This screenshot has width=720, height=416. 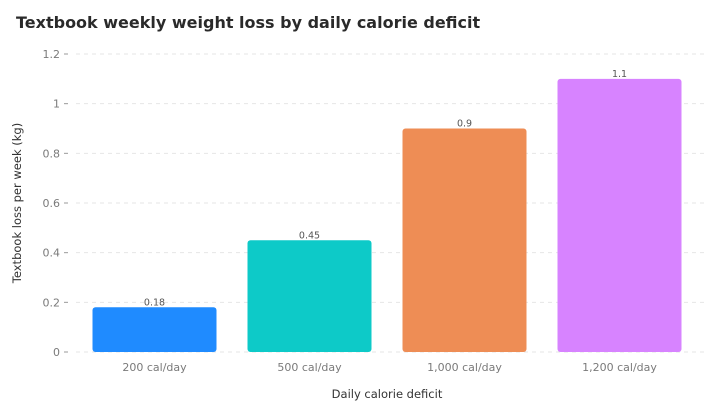 What do you see at coordinates (309, 367) in the screenshot?
I see `x-tick-label: 500 cal/day` at bounding box center [309, 367].